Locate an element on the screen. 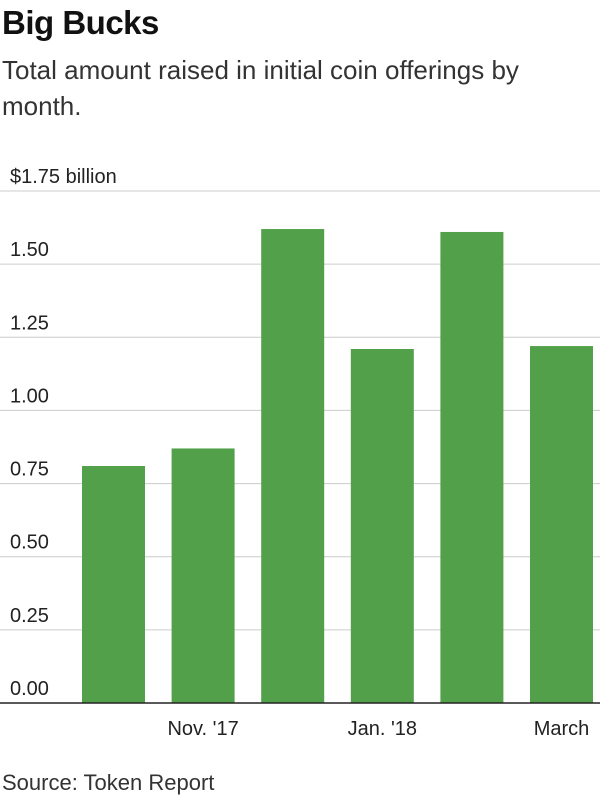 The width and height of the screenshot is (600, 800). y-tick-label: 0.00 is located at coordinates (29, 689).